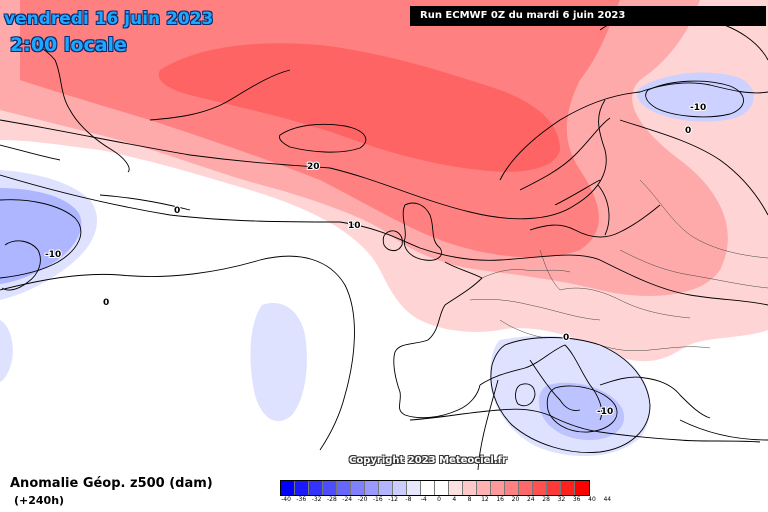 The height and width of the screenshot is (512, 768). What do you see at coordinates (703, 88) in the screenshot?
I see `russia-arctic-coast` at bounding box center [703, 88].